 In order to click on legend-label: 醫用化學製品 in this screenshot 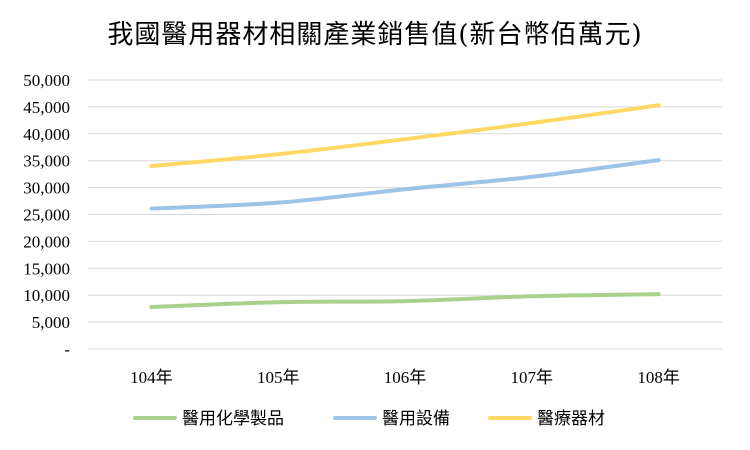, I will do `click(233, 419)`.